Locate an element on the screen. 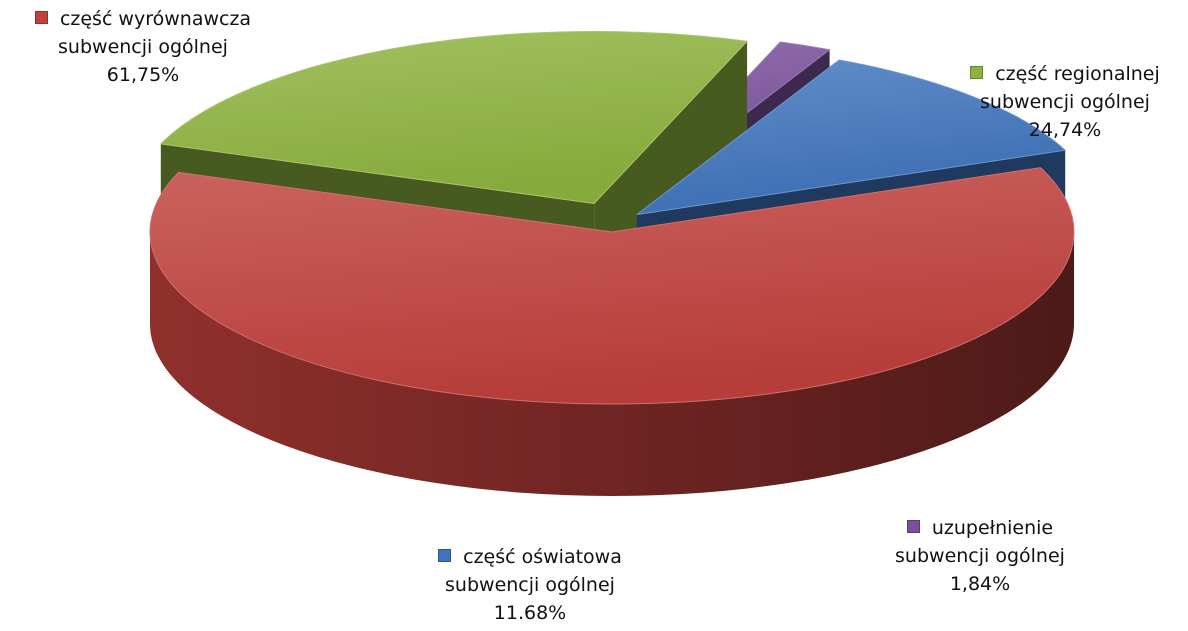 This screenshot has height=631, width=1188. label-oswiatowa: część oświatowa subwencji ogólnej 11.68% is located at coordinates (530, 585).